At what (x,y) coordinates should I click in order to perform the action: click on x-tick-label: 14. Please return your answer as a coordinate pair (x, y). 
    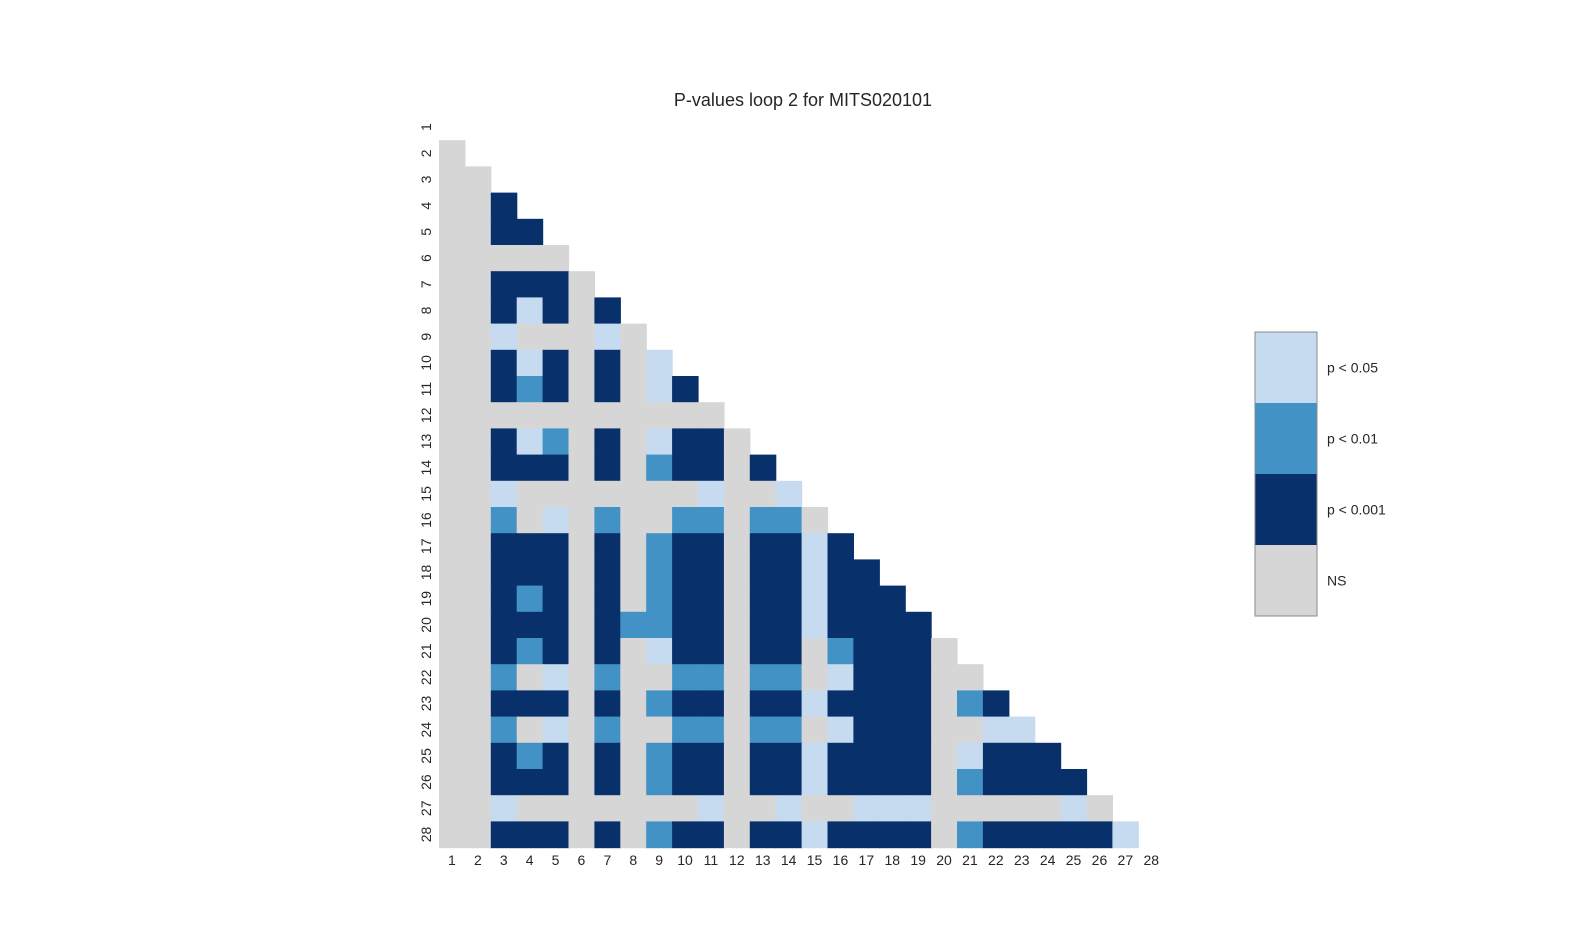
    Looking at the image, I should click on (789, 860).